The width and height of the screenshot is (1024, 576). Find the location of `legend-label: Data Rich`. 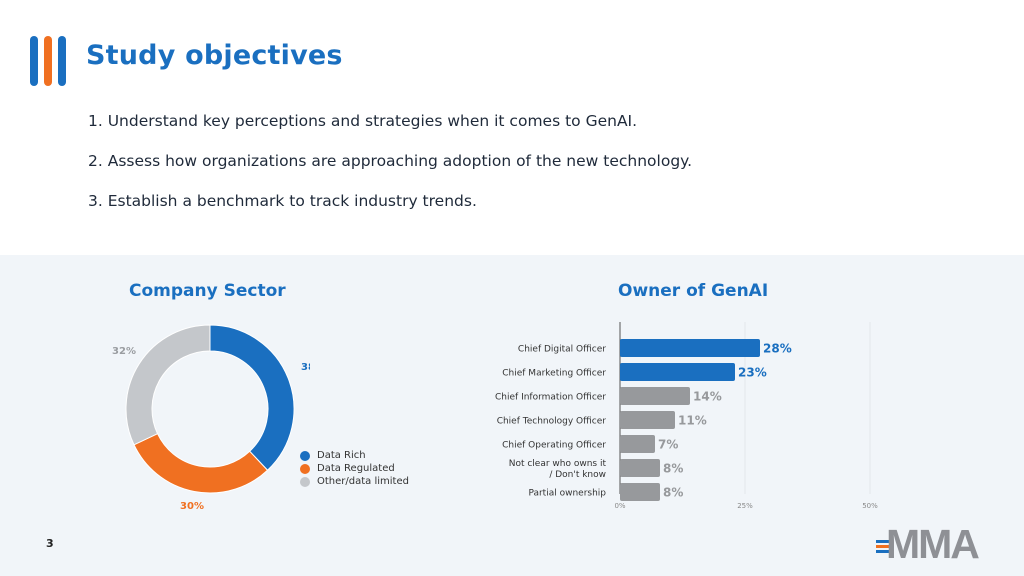

legend-label: Data Rich is located at coordinates (341, 455).